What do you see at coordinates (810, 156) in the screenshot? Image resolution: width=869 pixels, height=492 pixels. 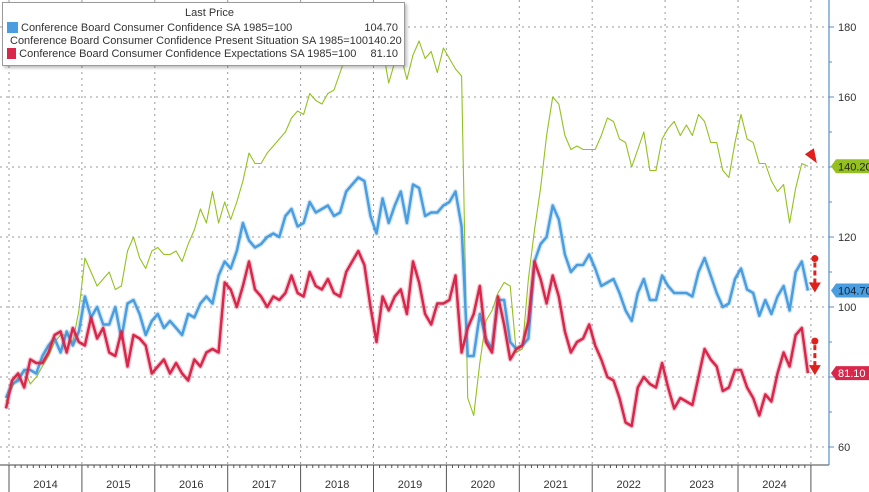 I see `arrow-annotation-icon` at bounding box center [810, 156].